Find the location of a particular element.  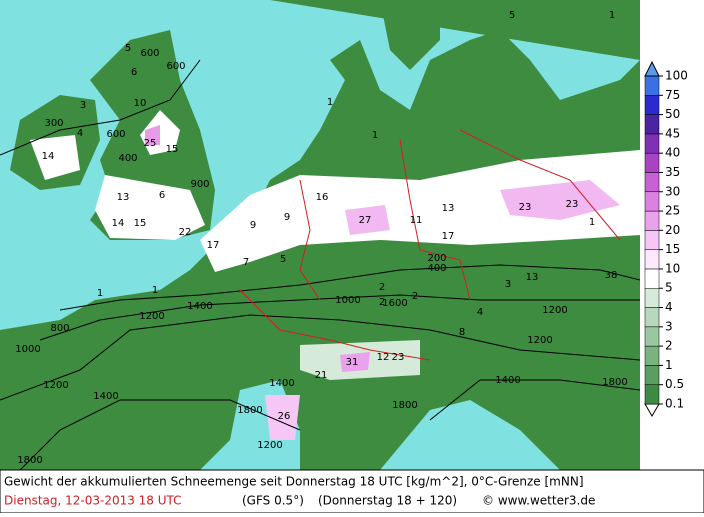

map-label: 26 is located at coordinates (284, 416).